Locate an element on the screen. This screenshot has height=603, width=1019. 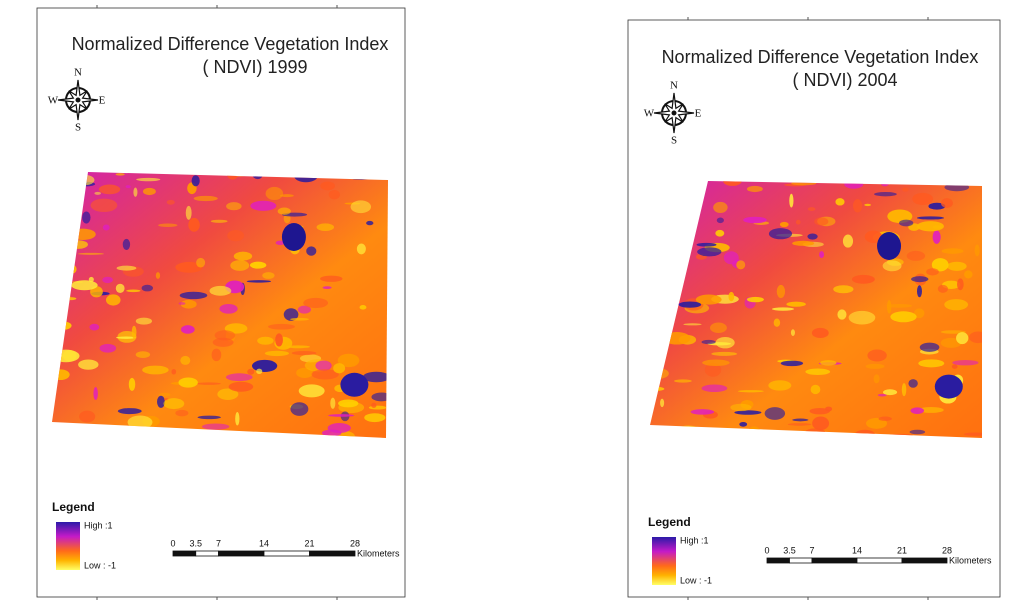
map-title: ( NDVI) 2004 is located at coordinates (844, 80).